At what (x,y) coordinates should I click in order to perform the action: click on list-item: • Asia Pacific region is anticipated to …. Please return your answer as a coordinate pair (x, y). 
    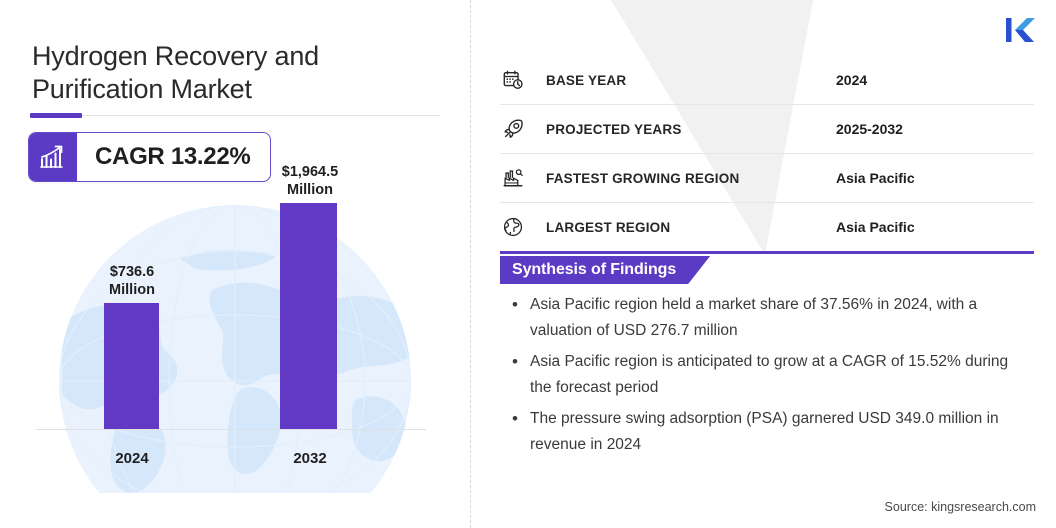
    Looking at the image, I should click on (756, 375).